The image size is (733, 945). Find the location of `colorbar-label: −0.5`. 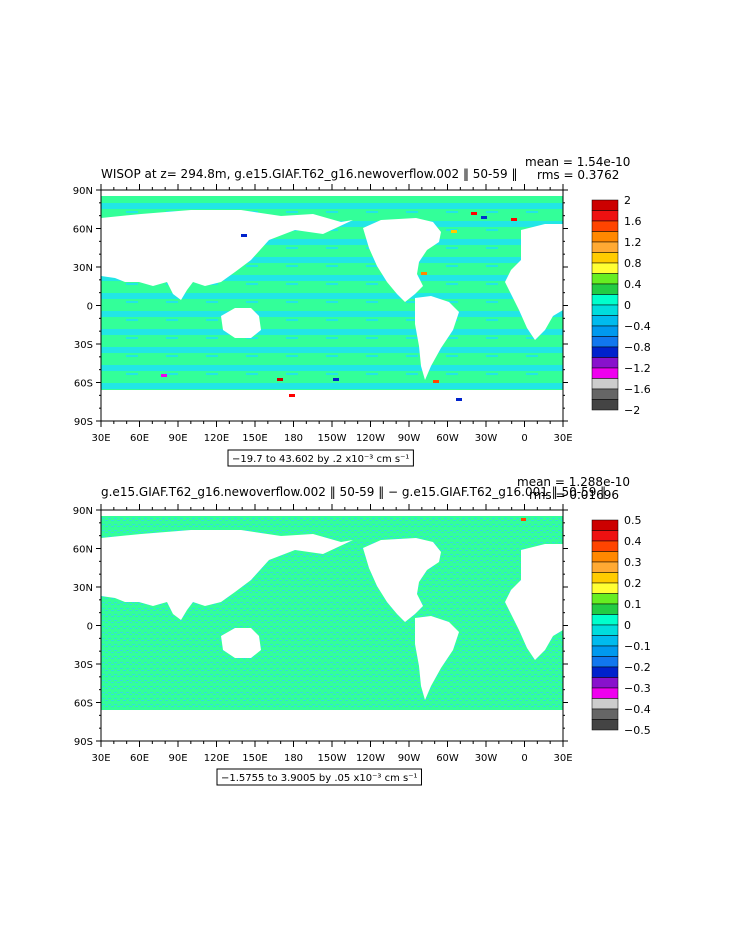

colorbar-label: −0.5 is located at coordinates (637, 730).